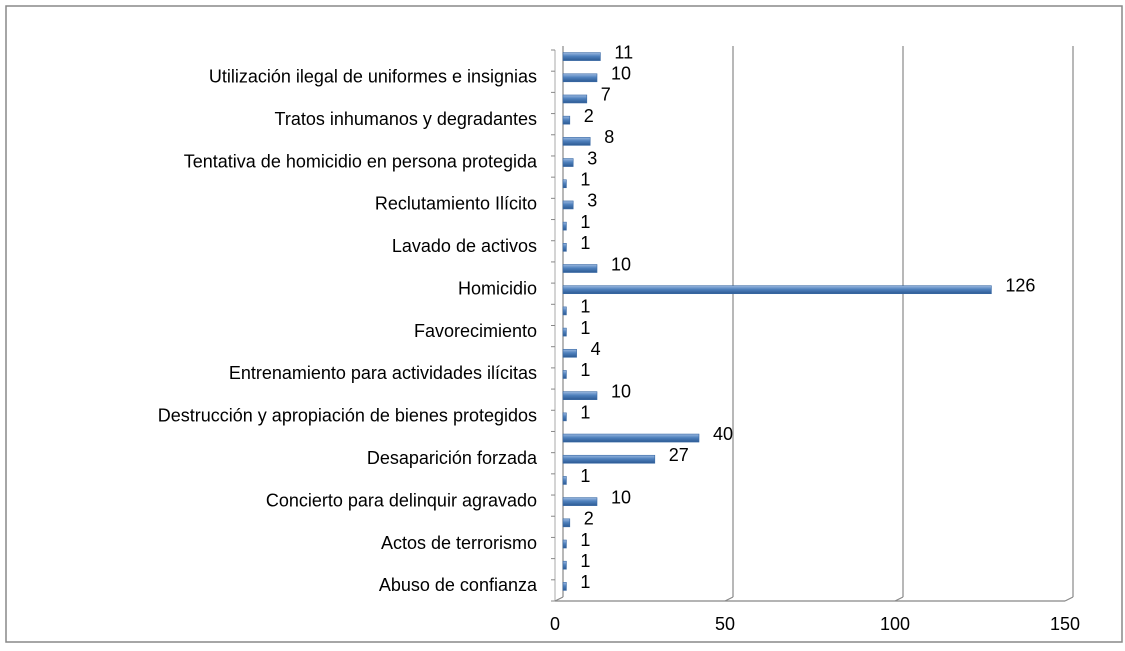  I want to click on y-tick-label: Homicidio, so click(497, 288).